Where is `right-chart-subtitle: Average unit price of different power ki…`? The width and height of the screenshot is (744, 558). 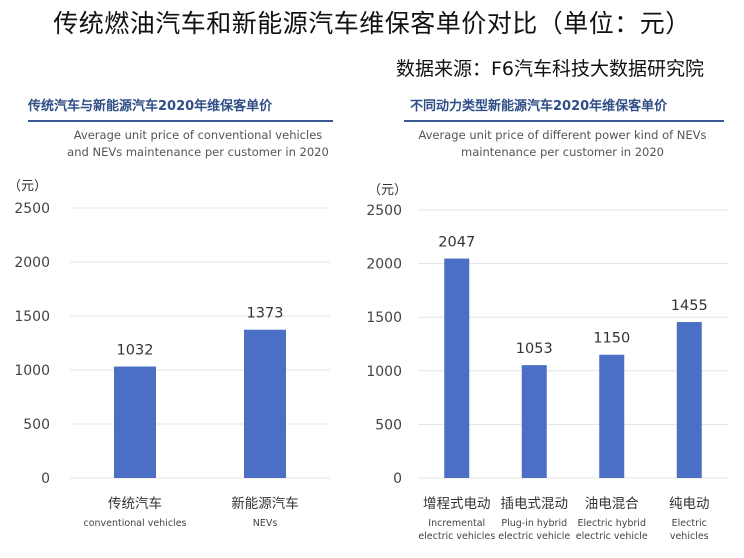
right-chart-subtitle: Average unit price of different power ki… is located at coordinates (562, 144).